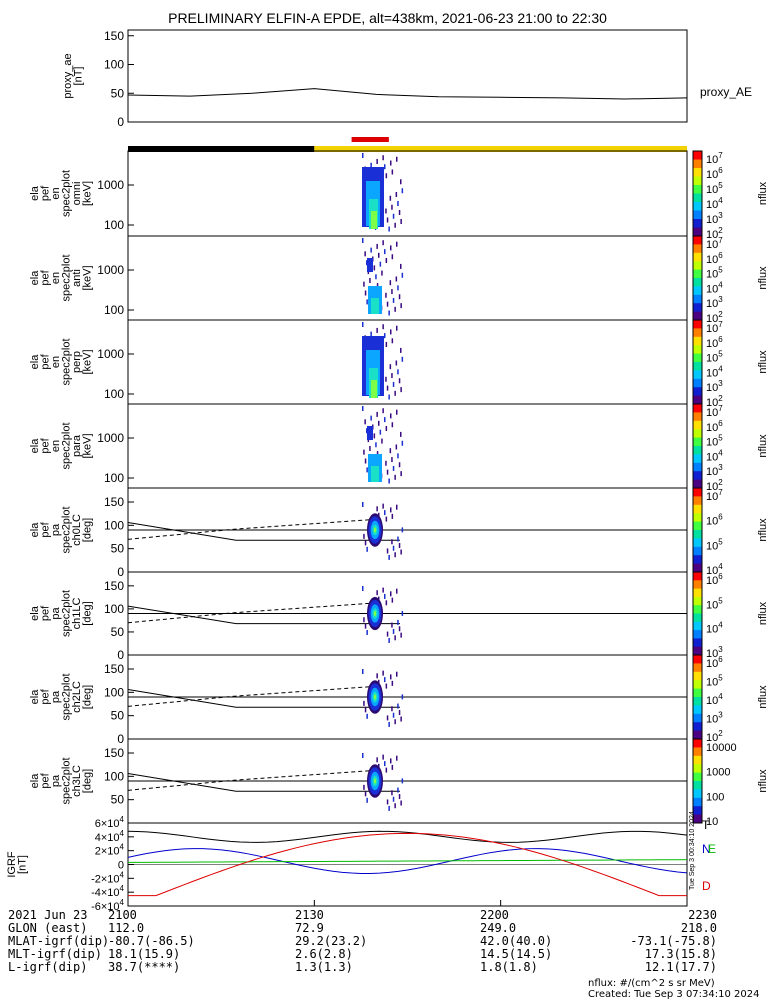 This screenshot has height=1000, width=775. What do you see at coordinates (126, 928) in the screenshot?
I see `footer-value: 112.0` at bounding box center [126, 928].